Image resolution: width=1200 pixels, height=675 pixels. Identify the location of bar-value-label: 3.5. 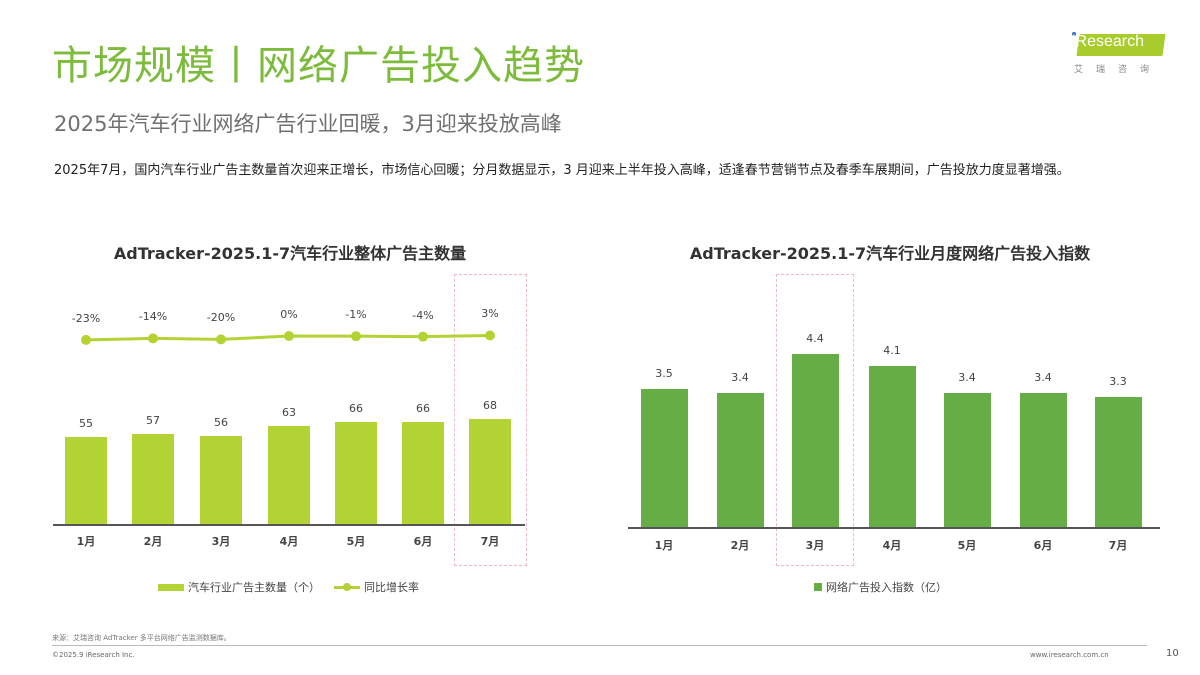
(664, 374).